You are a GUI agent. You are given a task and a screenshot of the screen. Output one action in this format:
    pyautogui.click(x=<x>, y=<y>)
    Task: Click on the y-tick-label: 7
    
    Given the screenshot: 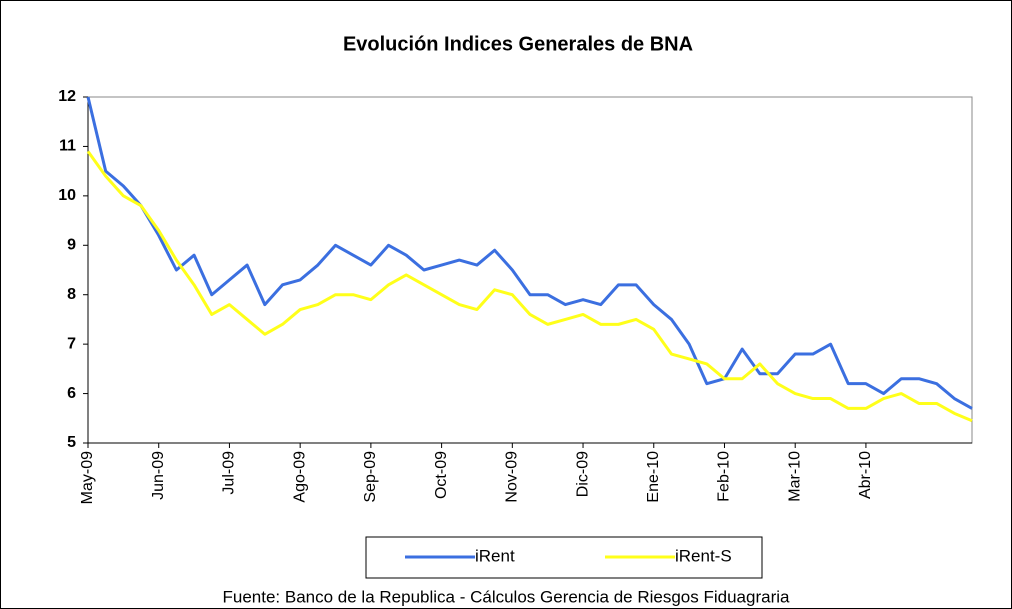 What is the action you would take?
    pyautogui.click(x=71, y=343)
    